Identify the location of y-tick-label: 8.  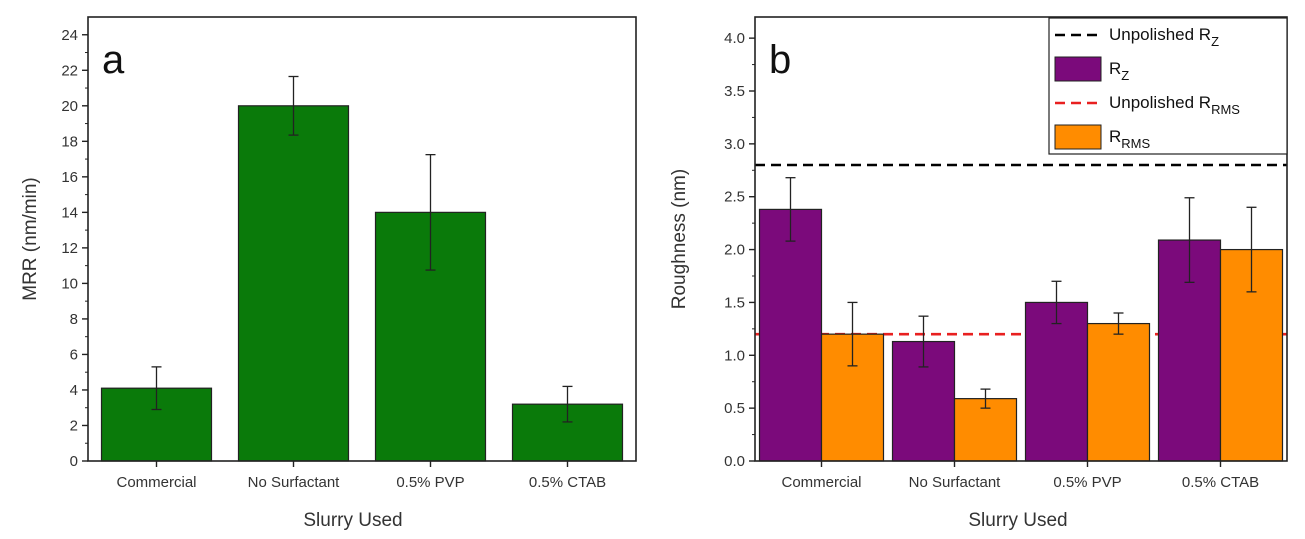
(74, 319).